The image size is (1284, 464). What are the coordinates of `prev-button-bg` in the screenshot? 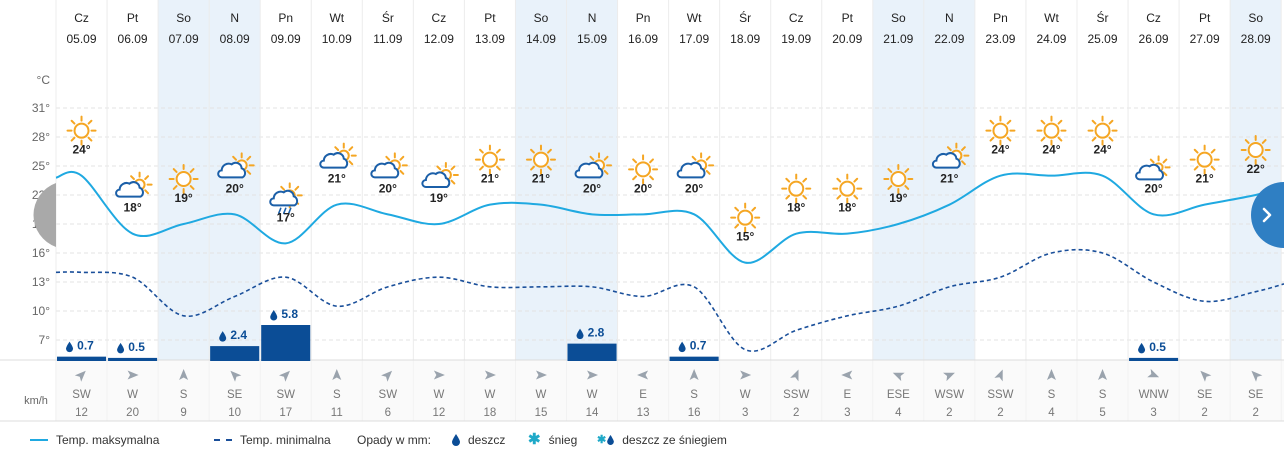 It's located at (44, 215).